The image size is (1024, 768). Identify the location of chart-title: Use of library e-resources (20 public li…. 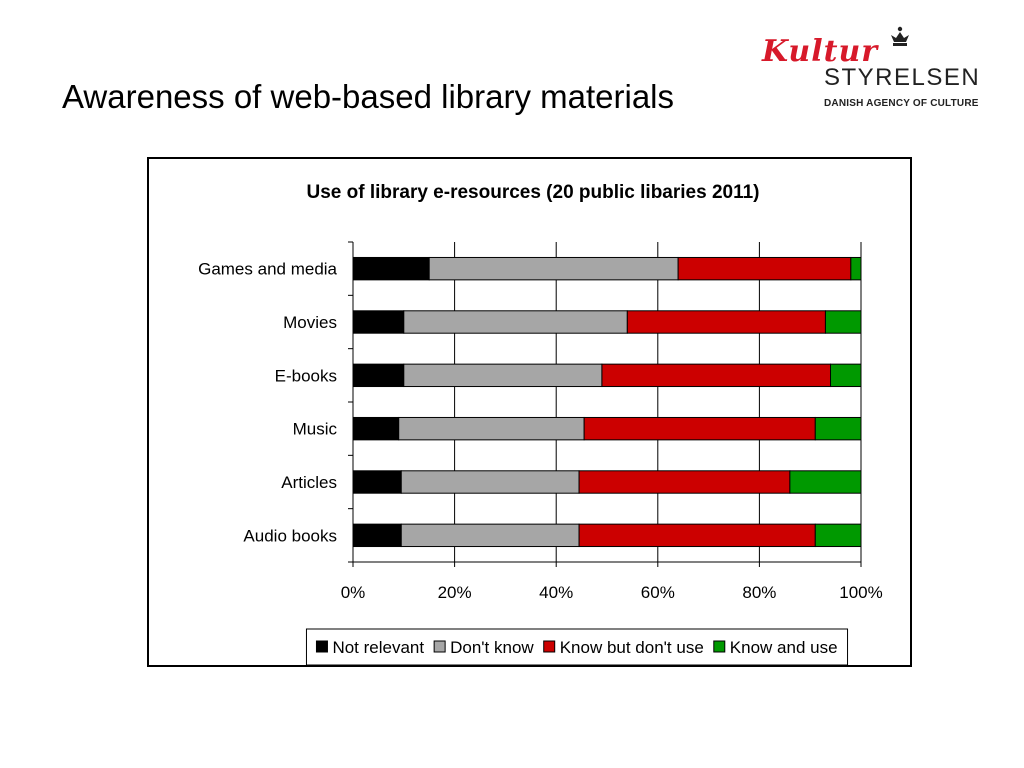
(532, 192).